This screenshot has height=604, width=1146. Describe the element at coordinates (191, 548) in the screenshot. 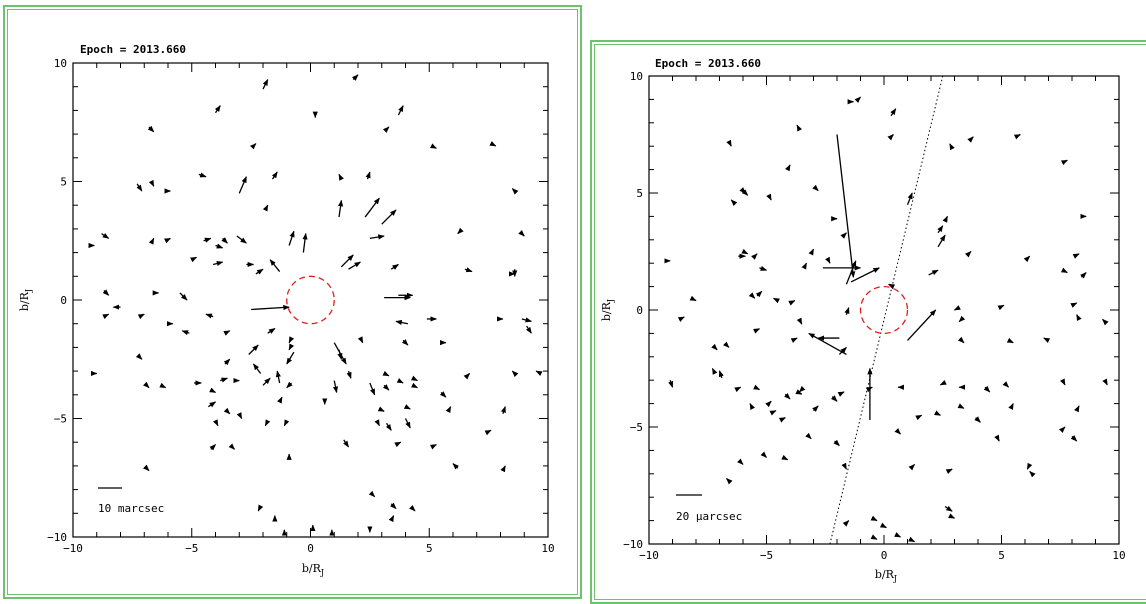

I see `x-tick-label: −5` at that location.